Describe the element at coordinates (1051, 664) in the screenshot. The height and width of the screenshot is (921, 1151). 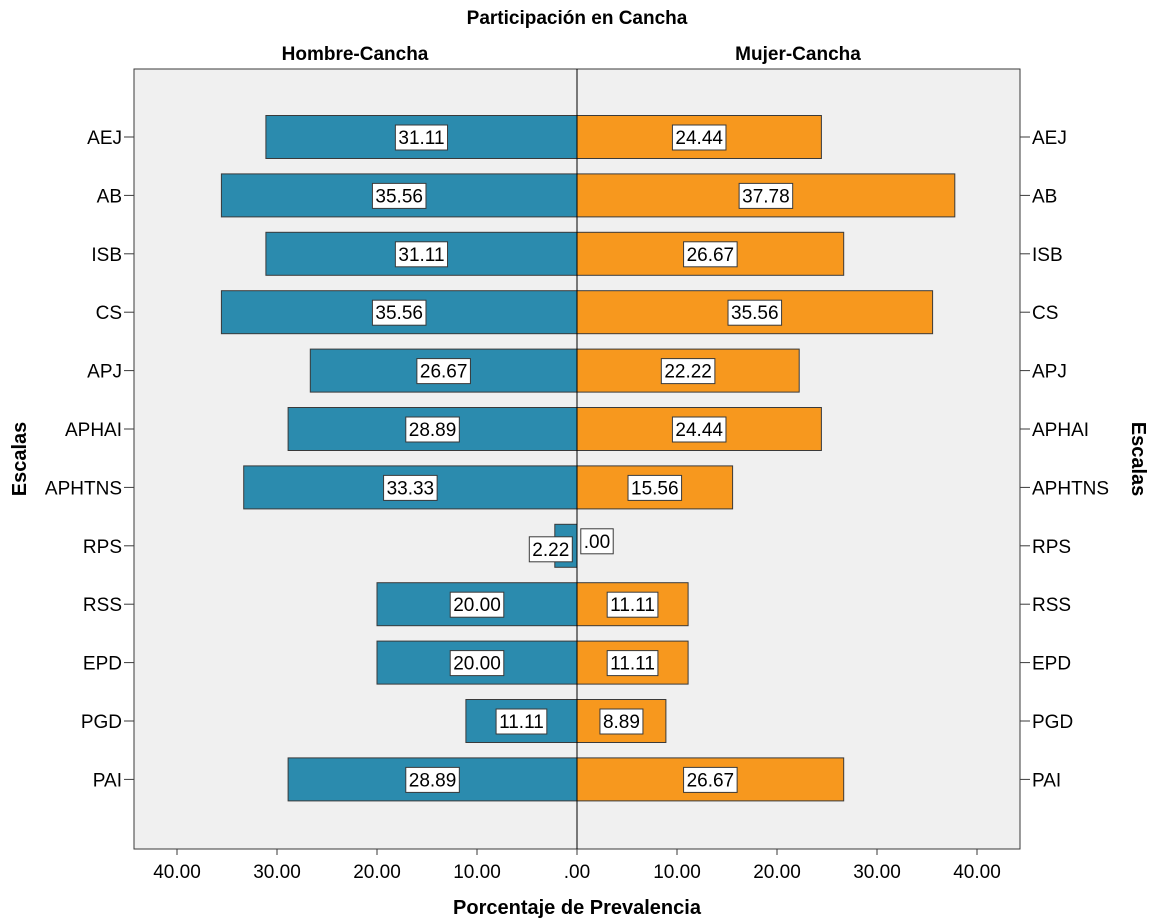
I see `category-label-right-epd: EPD` at that location.